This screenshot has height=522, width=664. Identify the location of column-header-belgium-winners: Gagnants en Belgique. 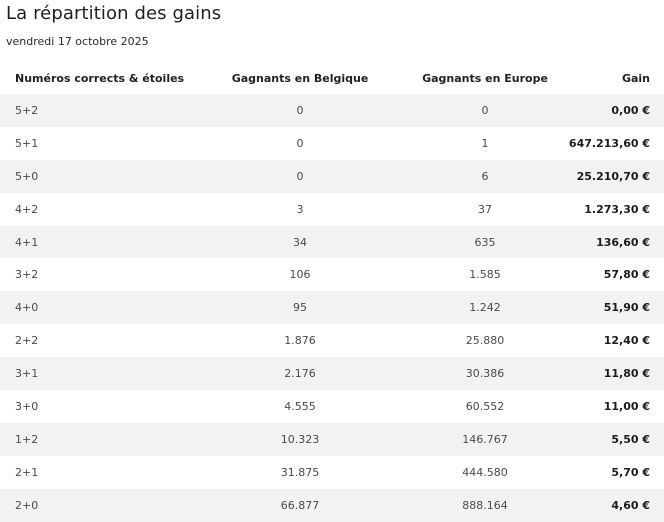
(300, 78).